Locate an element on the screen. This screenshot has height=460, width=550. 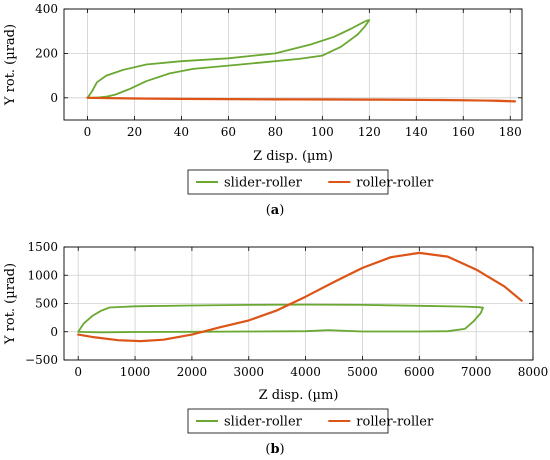
x-tick-label: 3000 is located at coordinates (248, 372).